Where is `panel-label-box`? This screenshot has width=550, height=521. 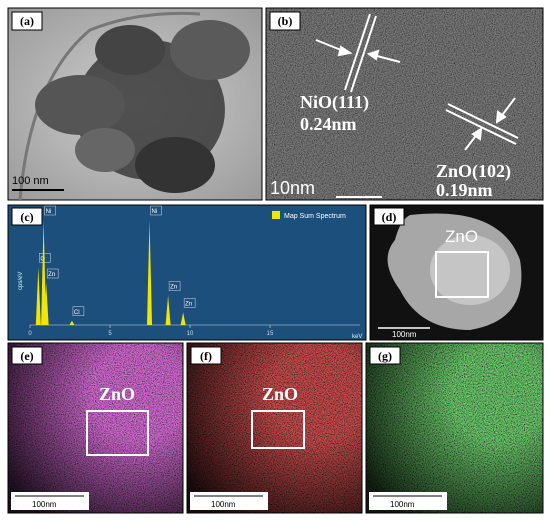
panel-label-box is located at coordinates (27, 21).